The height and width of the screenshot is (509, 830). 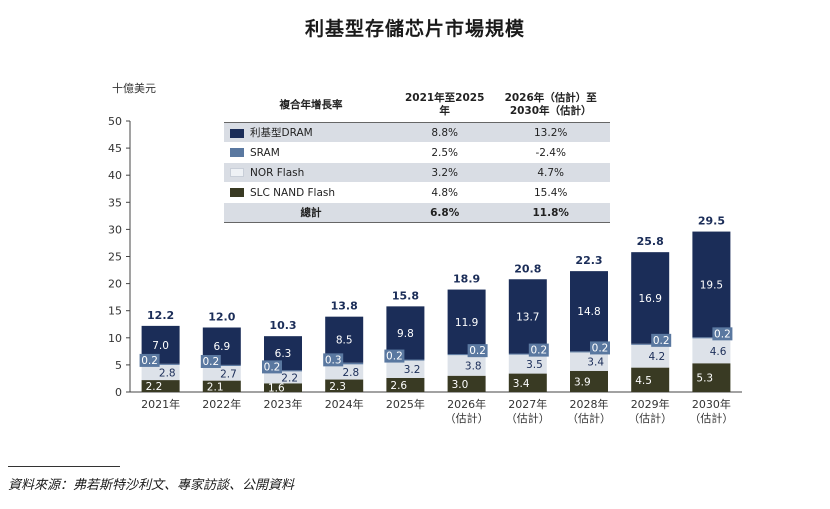 I want to click on data-label: 6.3, so click(x=283, y=354).